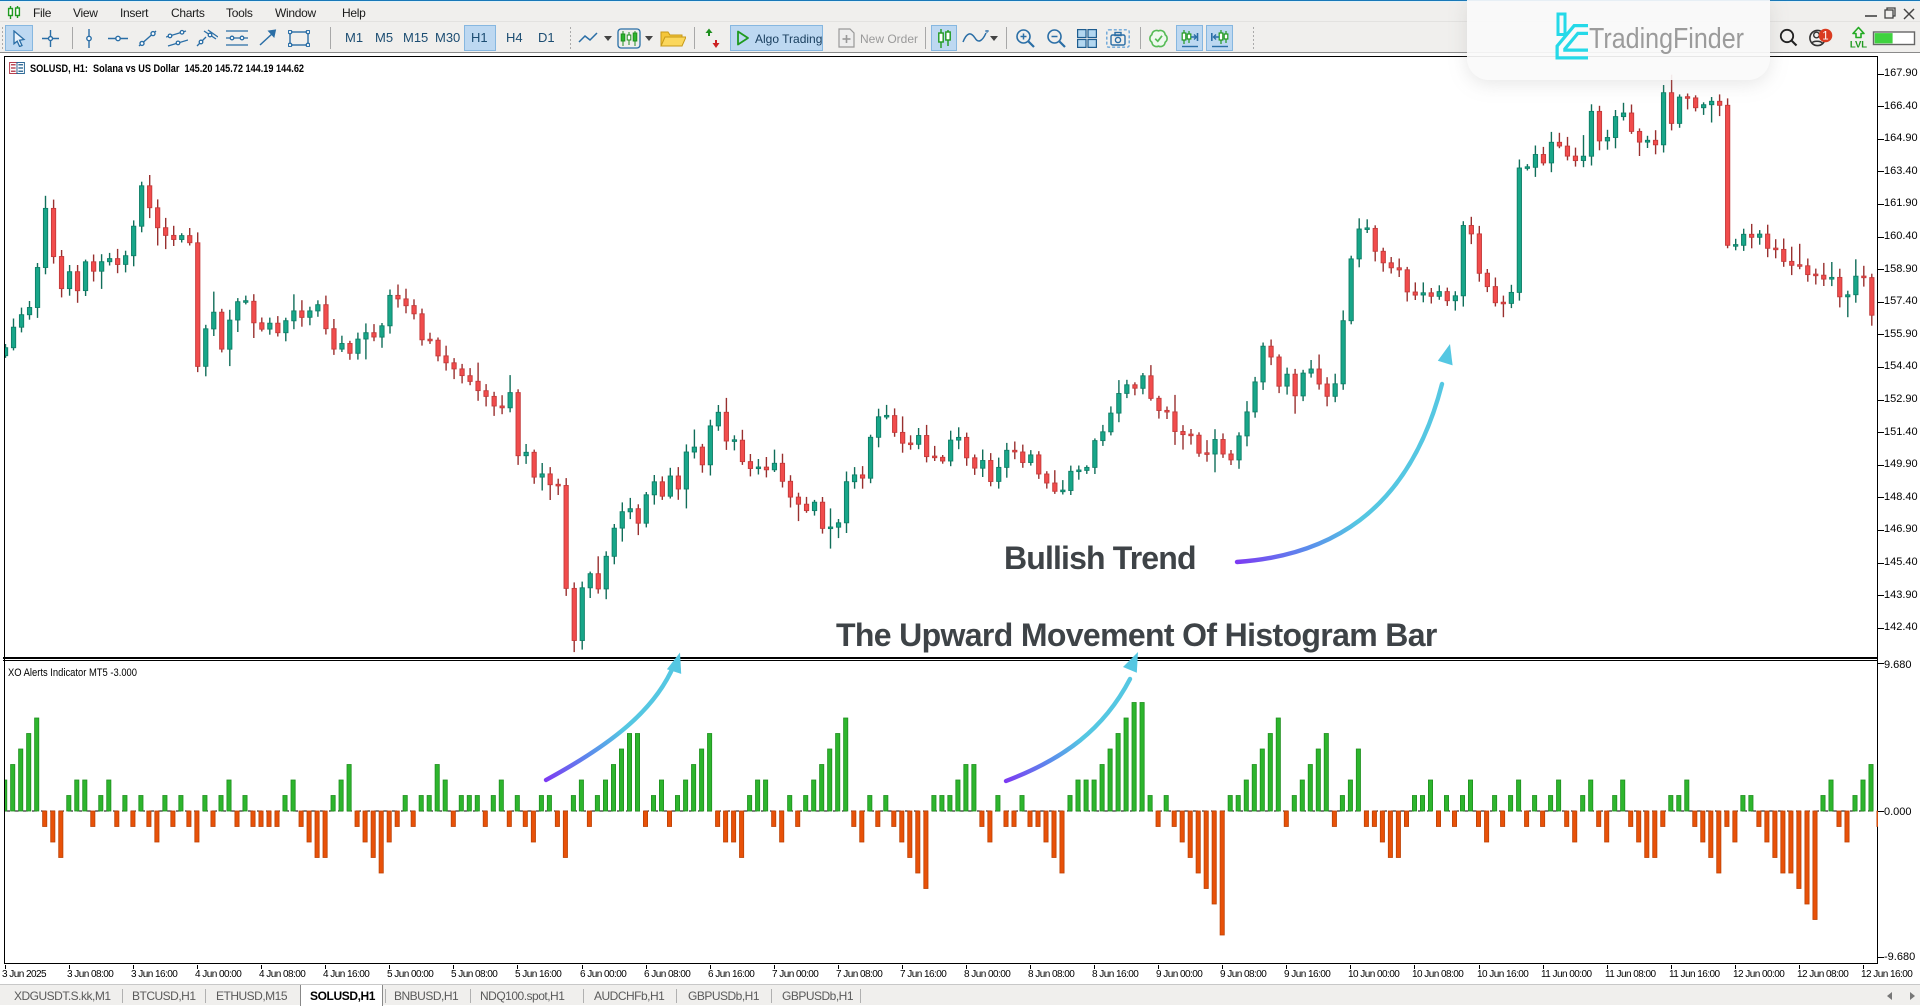  What do you see at coordinates (1858, 45) in the screenshot?
I see `svg-text: LVL` at bounding box center [1858, 45].